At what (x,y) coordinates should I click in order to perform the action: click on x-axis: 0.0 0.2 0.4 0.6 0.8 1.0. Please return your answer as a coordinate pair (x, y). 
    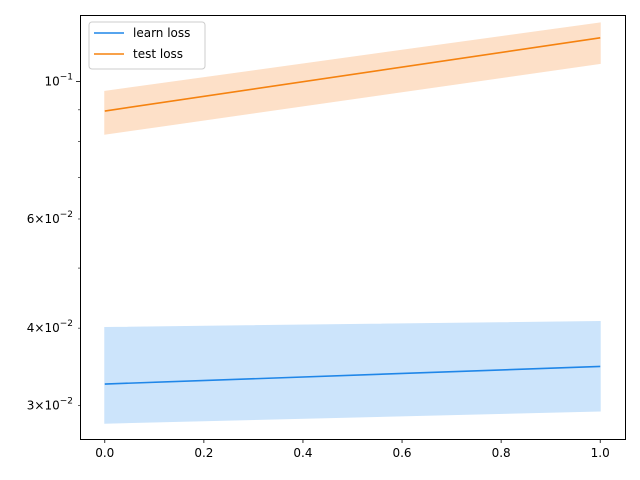
    Looking at the image, I should click on (352, 449).